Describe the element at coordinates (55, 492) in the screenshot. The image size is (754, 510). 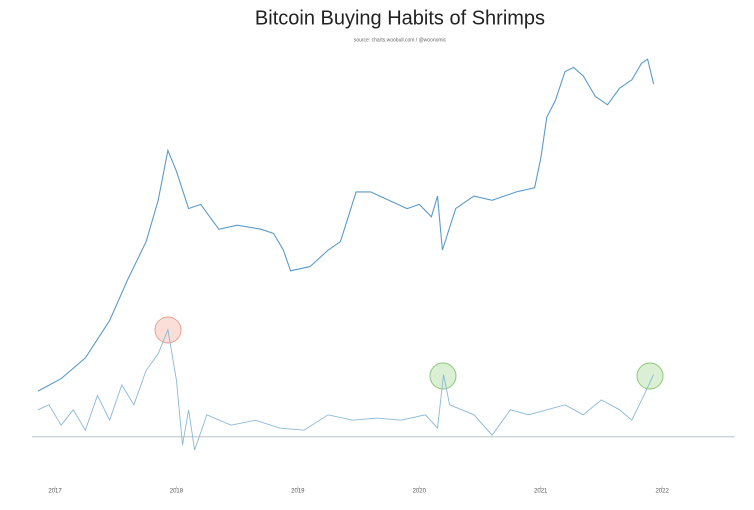
I see `x-tick-label: 2017` at that location.